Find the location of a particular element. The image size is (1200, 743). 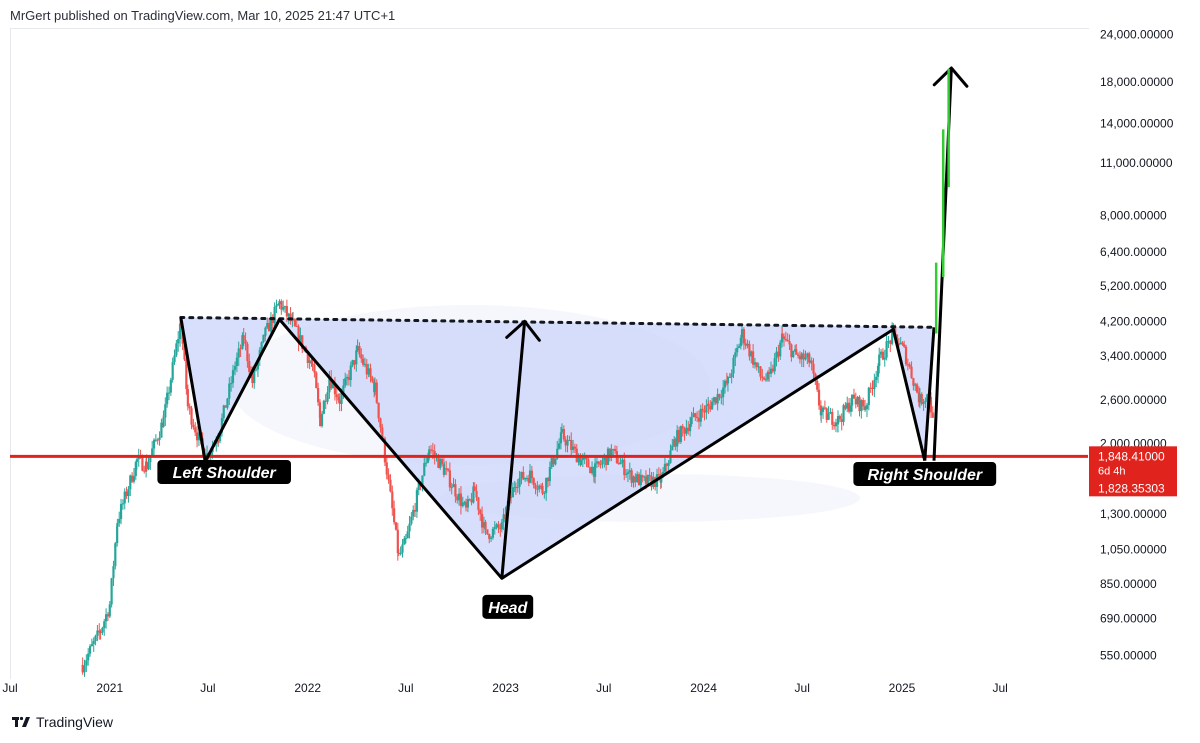

projection-arrow is located at coordinates (520, 449).